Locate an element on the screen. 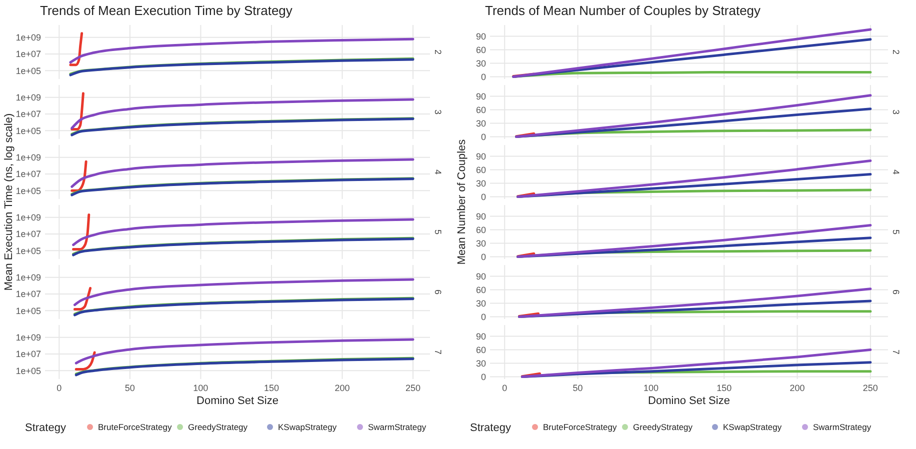 The image size is (916, 449). chart-title: Trends of Mean Number of Couples by Strategy is located at coordinates (623, 10).